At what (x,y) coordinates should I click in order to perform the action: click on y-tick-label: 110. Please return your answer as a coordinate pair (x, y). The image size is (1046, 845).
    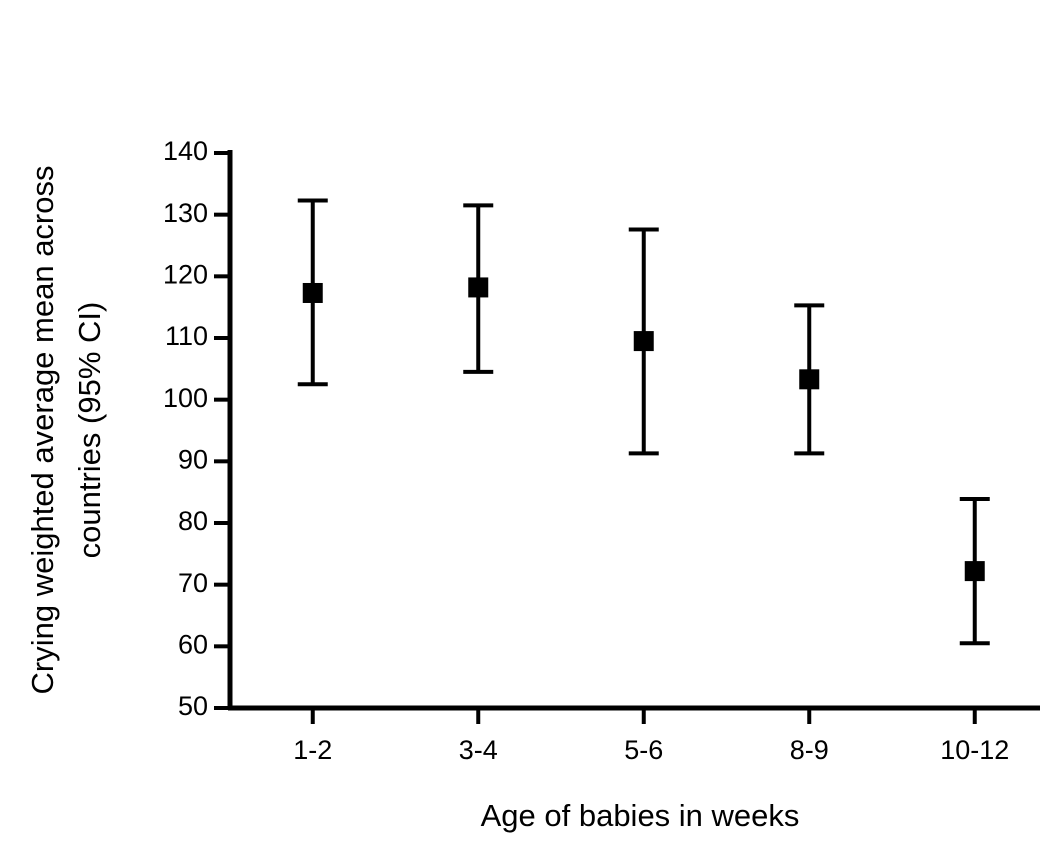
    Looking at the image, I should click on (186, 336).